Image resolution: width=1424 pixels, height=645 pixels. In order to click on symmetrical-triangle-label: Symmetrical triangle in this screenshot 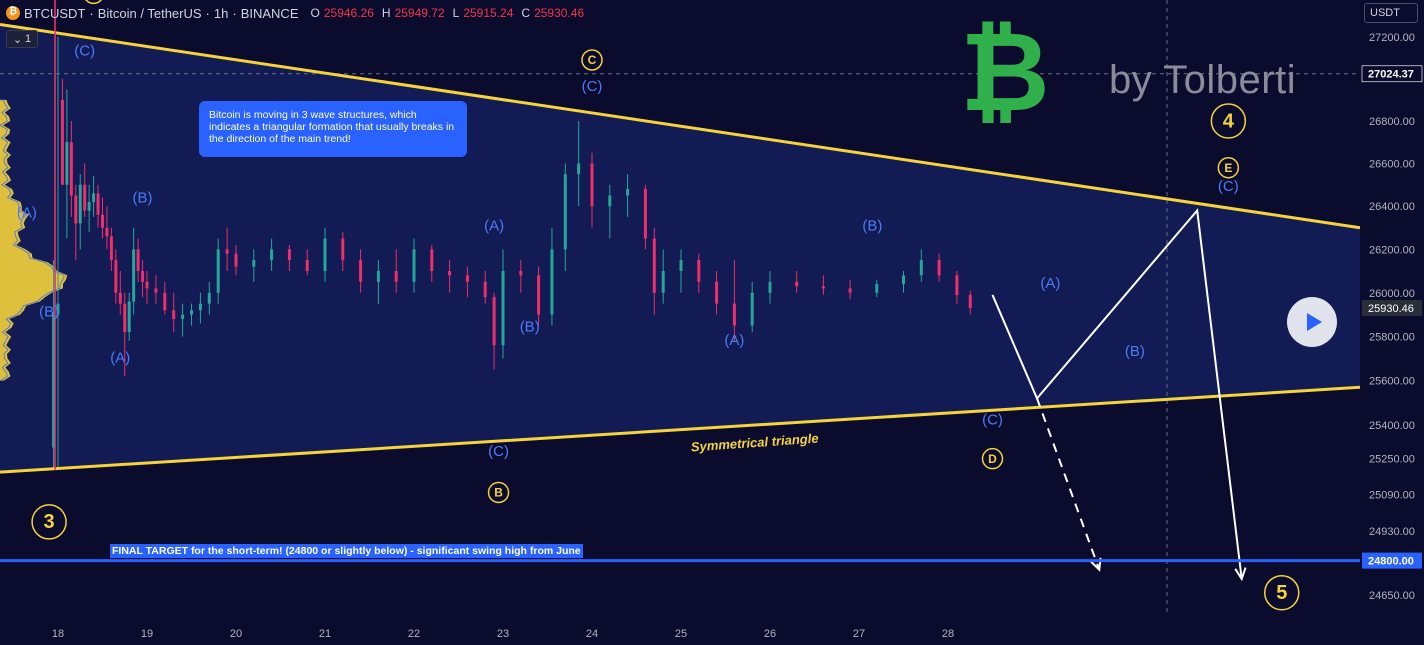, I will do `click(754, 443)`.